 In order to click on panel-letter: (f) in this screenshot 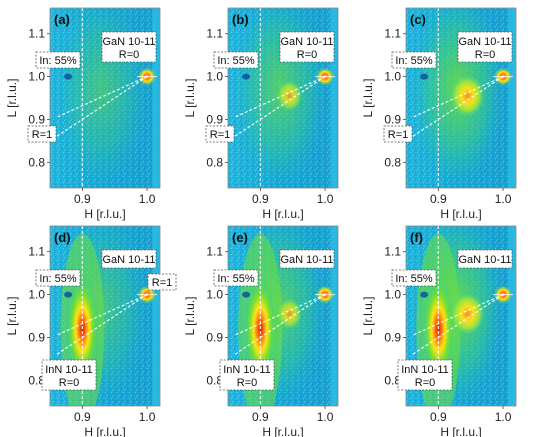, I will do `click(416, 237)`.